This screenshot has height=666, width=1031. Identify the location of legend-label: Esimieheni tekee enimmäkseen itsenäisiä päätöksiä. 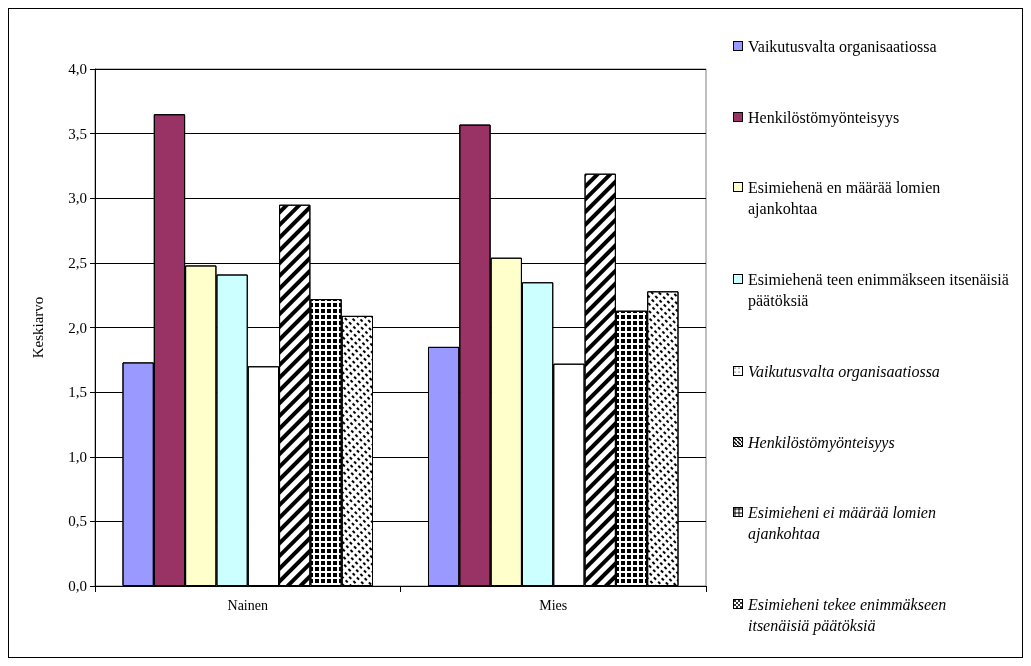
(848, 615).